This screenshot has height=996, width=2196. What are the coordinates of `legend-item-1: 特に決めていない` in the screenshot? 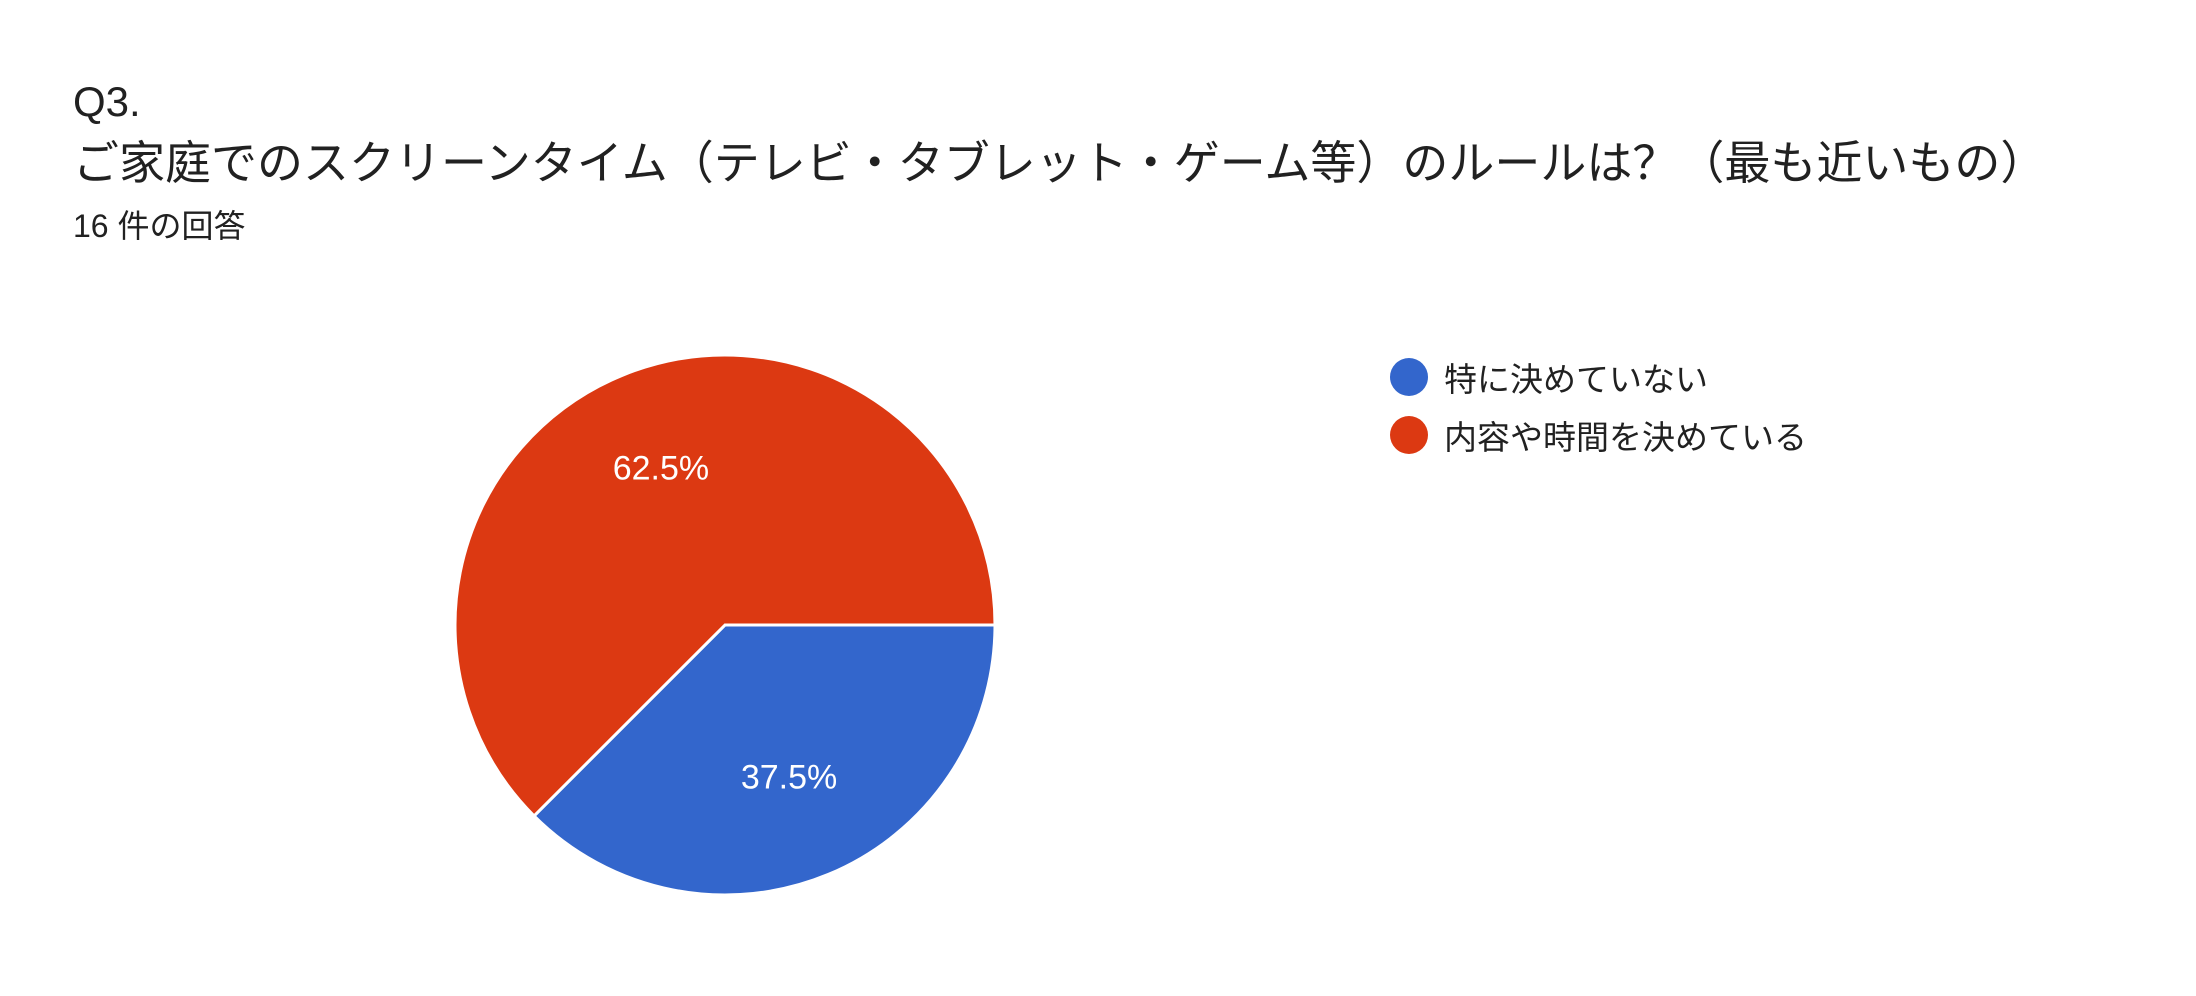 It's located at (1598, 377).